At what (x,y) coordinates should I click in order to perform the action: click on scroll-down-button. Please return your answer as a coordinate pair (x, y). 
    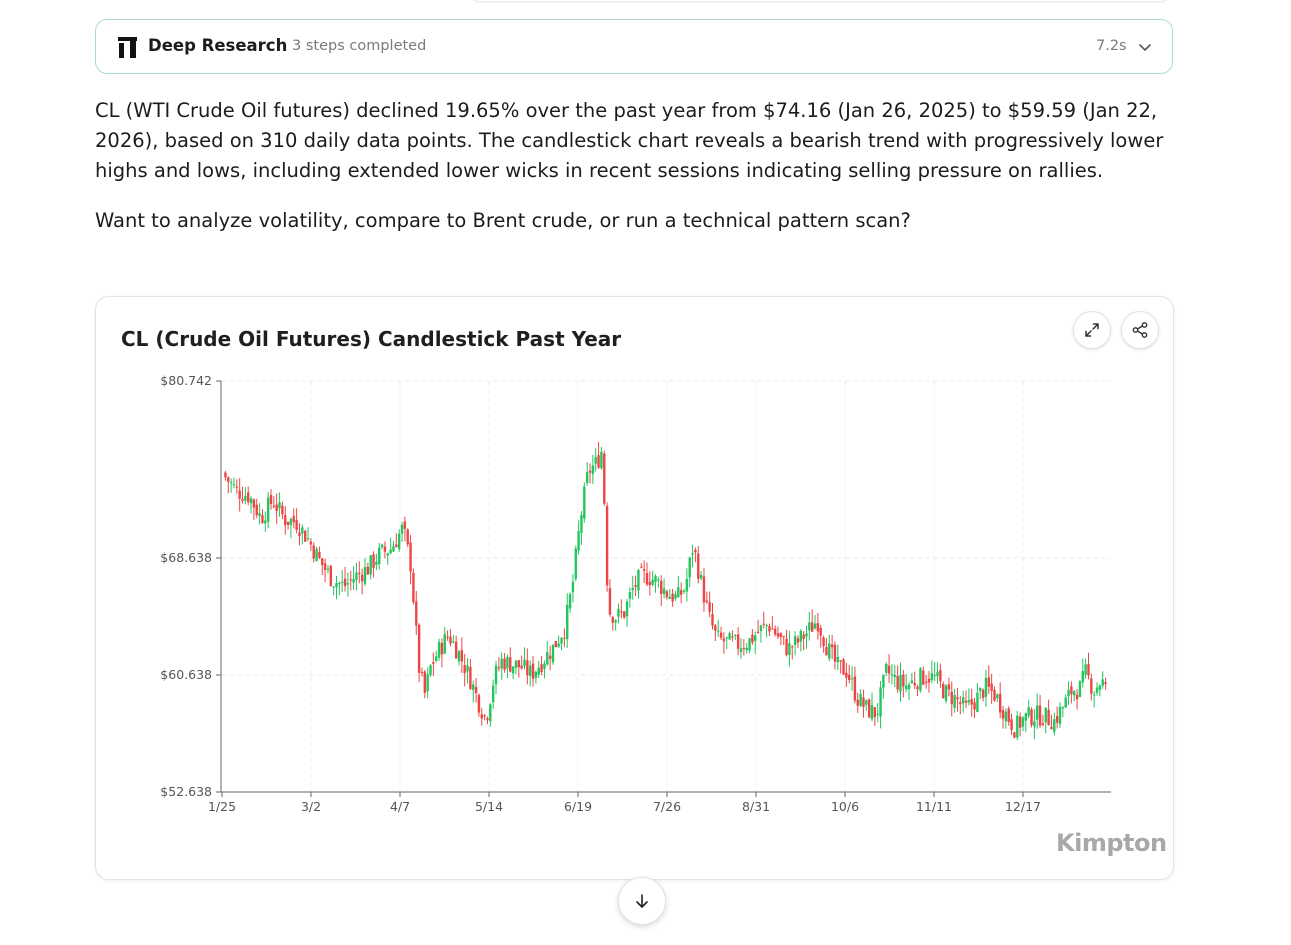
    Looking at the image, I should click on (642, 901).